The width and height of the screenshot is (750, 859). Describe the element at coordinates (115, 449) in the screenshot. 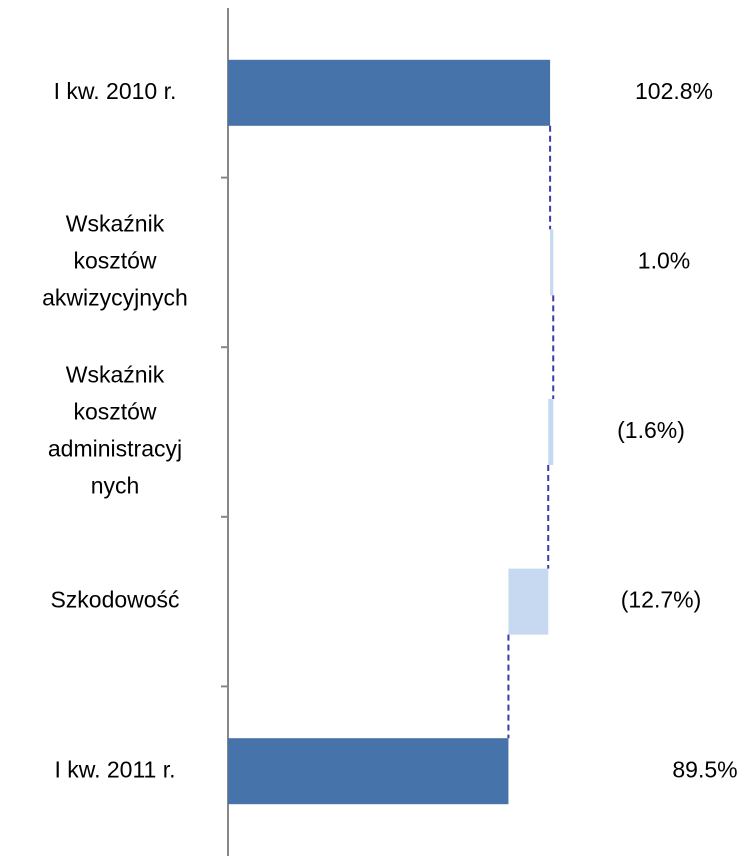

I see `category-label: administracyj` at that location.